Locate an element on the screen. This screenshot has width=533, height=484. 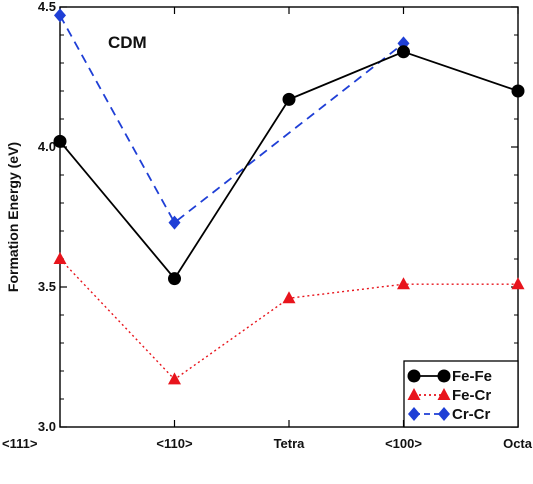
x-tick-label: <110> is located at coordinates (174, 443).